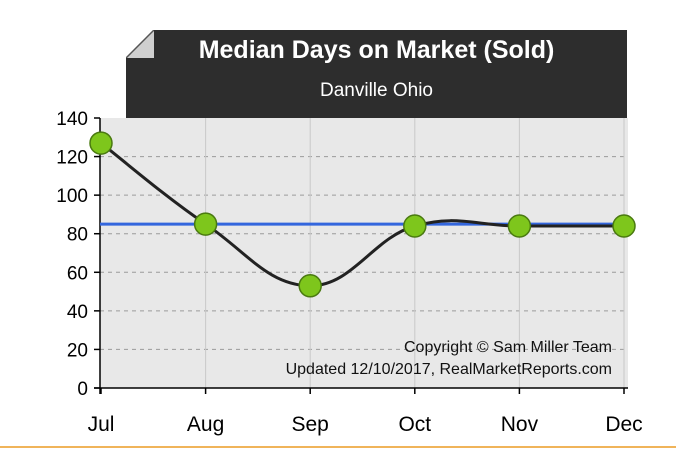 Image resolution: width=676 pixels, height=460 pixels. Describe the element at coordinates (414, 424) in the screenshot. I see `x-tick-label: Oct` at that location.